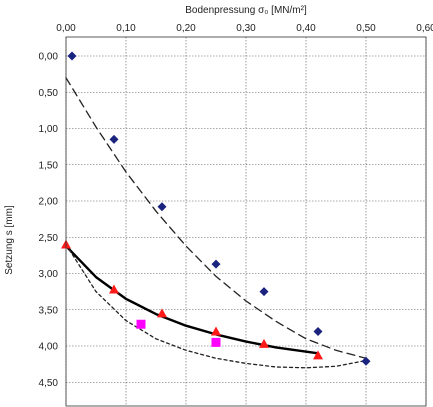 Image resolution: width=433 pixels, height=407 pixels. What do you see at coordinates (66, 28) in the screenshot?
I see `x-tick-label: 0,00` at bounding box center [66, 28].